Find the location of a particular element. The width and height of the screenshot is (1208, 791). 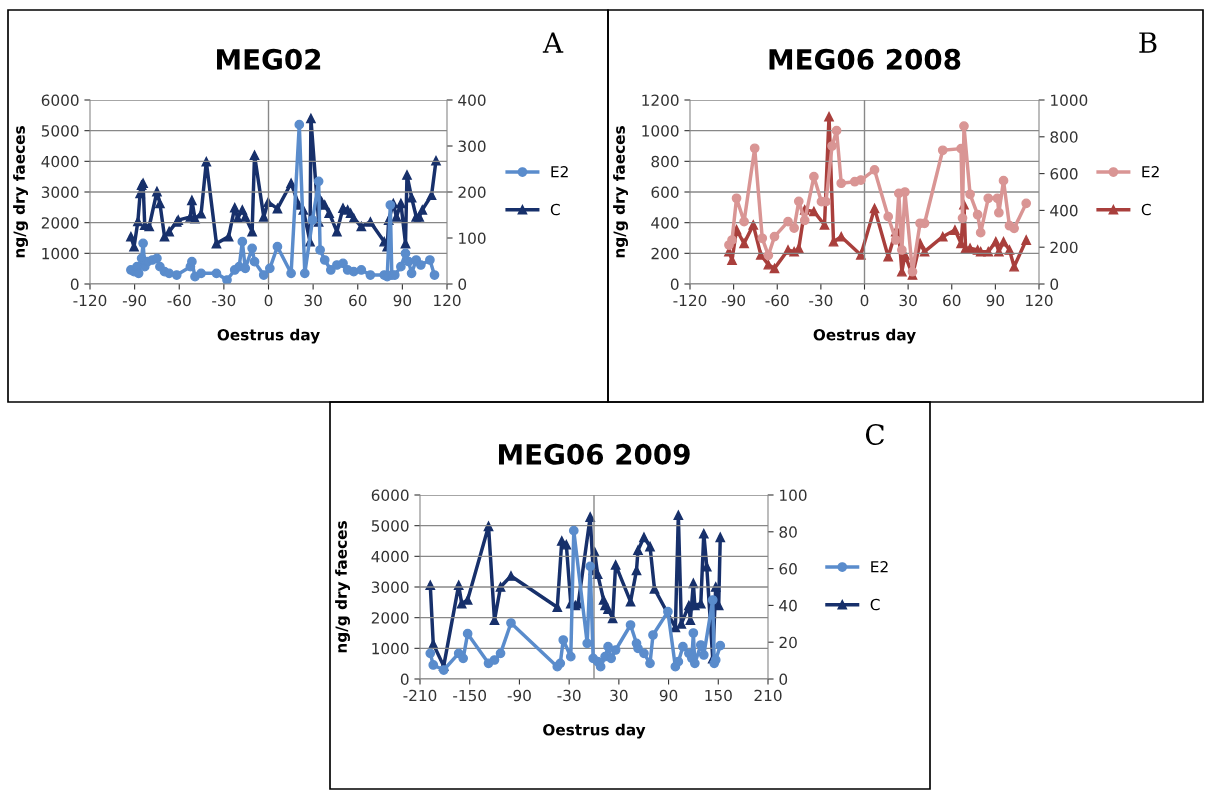

x-tick-label: 150 is located at coordinates (718, 695).